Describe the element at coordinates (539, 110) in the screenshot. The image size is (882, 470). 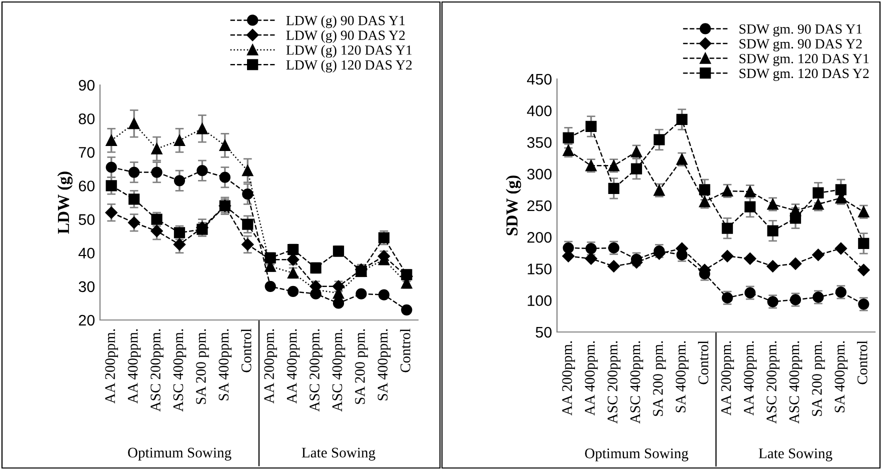
I see `y-tick-label: 400` at that location.